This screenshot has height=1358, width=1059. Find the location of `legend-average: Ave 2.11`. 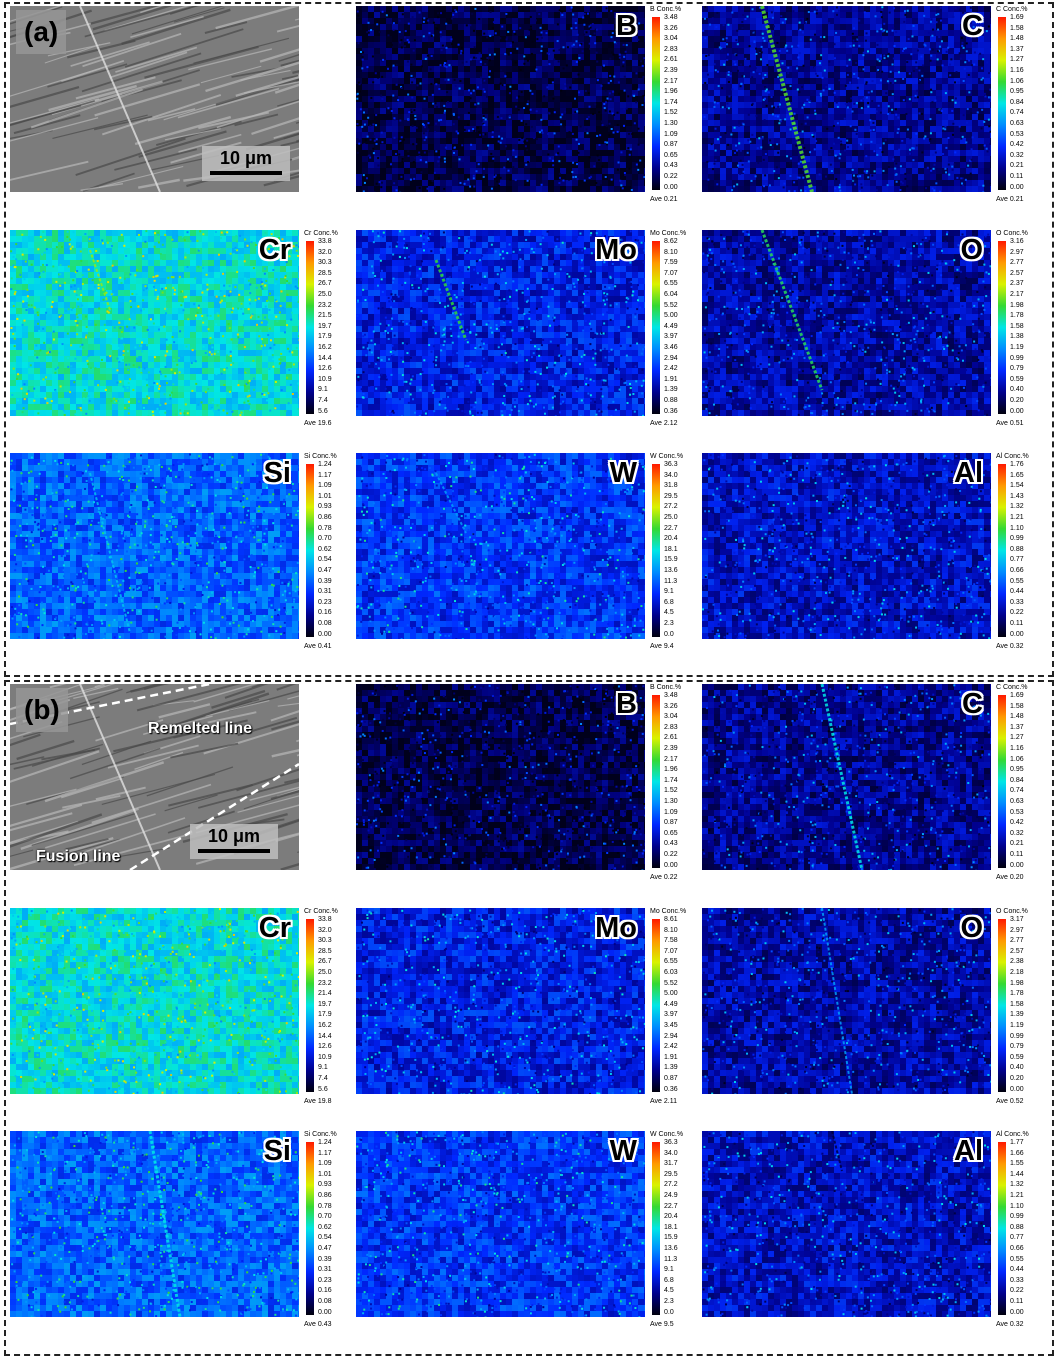

legend-average: Ave 2.11 is located at coordinates (663, 1101).